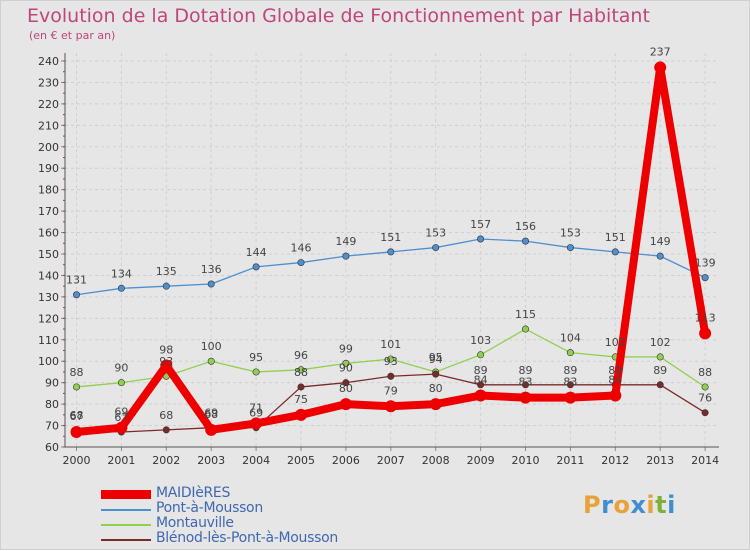  Describe the element at coordinates (301, 460) in the screenshot. I see `x-tick-label: 2005` at that location.